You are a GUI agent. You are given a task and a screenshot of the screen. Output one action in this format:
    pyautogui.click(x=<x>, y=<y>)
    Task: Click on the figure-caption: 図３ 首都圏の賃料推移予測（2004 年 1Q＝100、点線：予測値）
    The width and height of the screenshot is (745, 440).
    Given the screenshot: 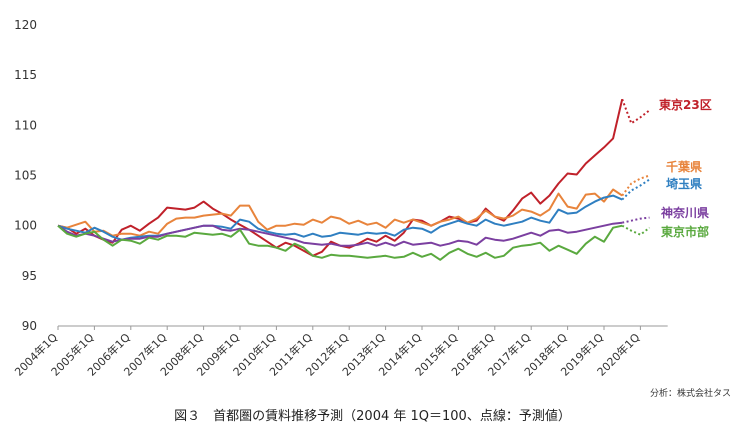 What is the action you would take?
    pyautogui.click(x=372, y=416)
    